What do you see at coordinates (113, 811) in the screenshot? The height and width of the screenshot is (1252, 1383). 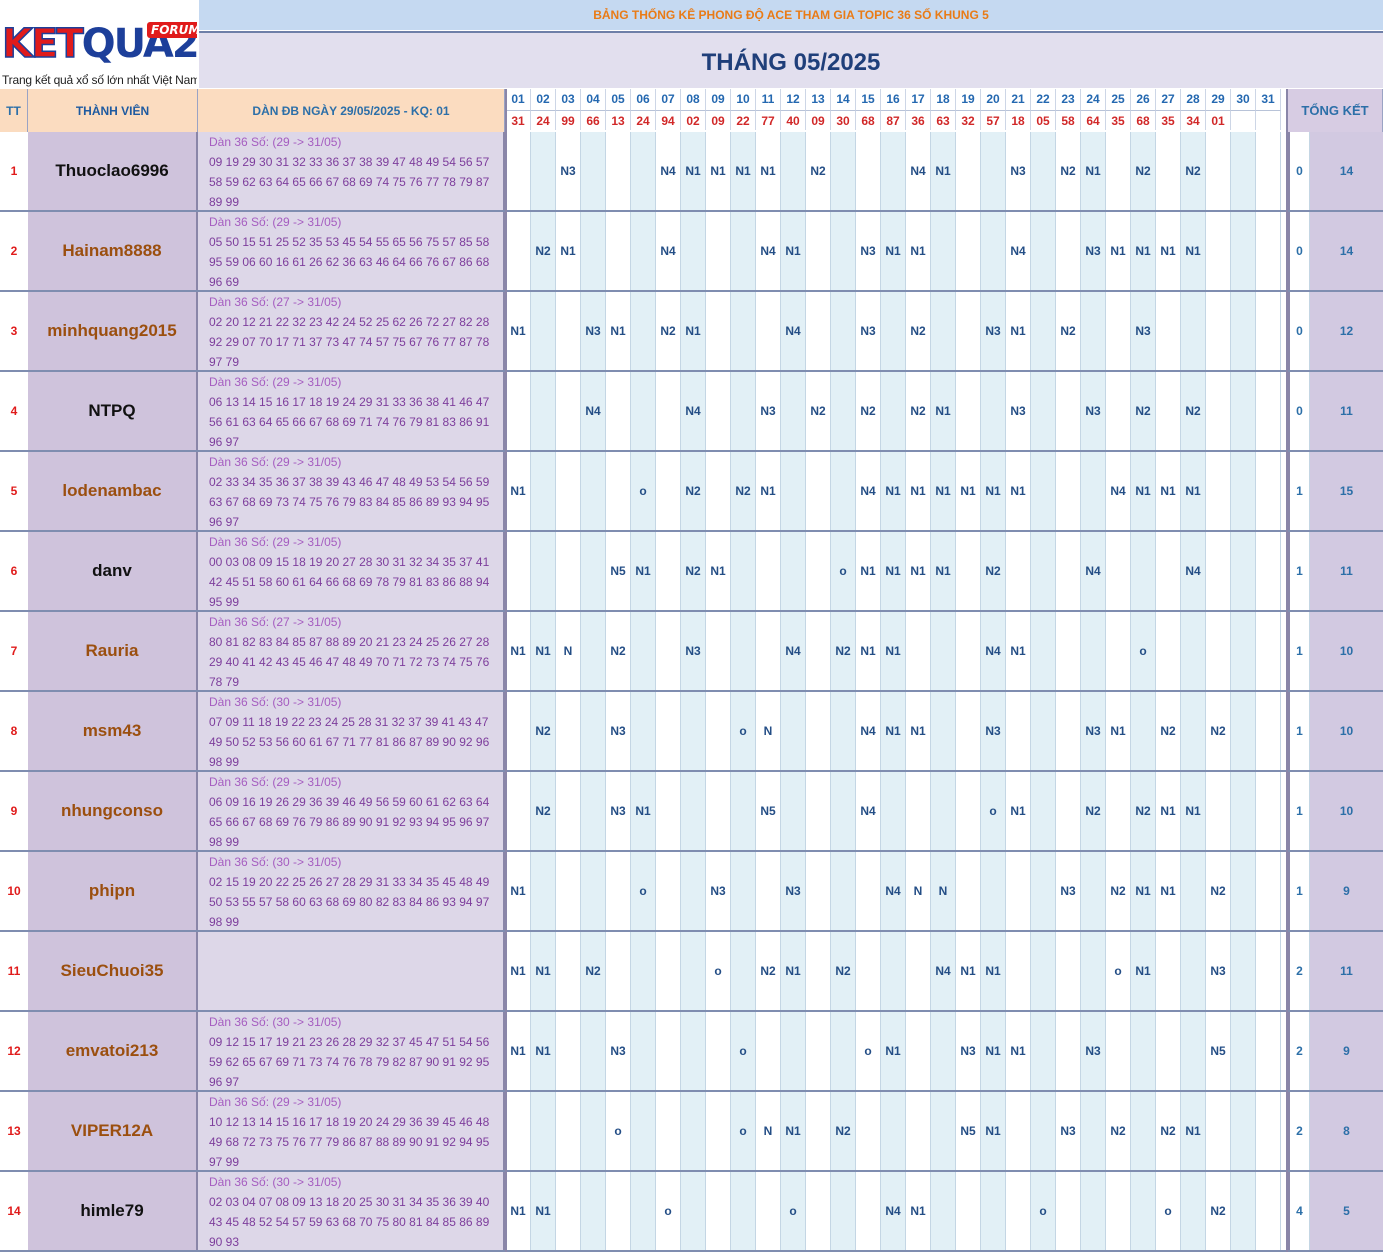 I see `member-name: nhungconso` at bounding box center [113, 811].